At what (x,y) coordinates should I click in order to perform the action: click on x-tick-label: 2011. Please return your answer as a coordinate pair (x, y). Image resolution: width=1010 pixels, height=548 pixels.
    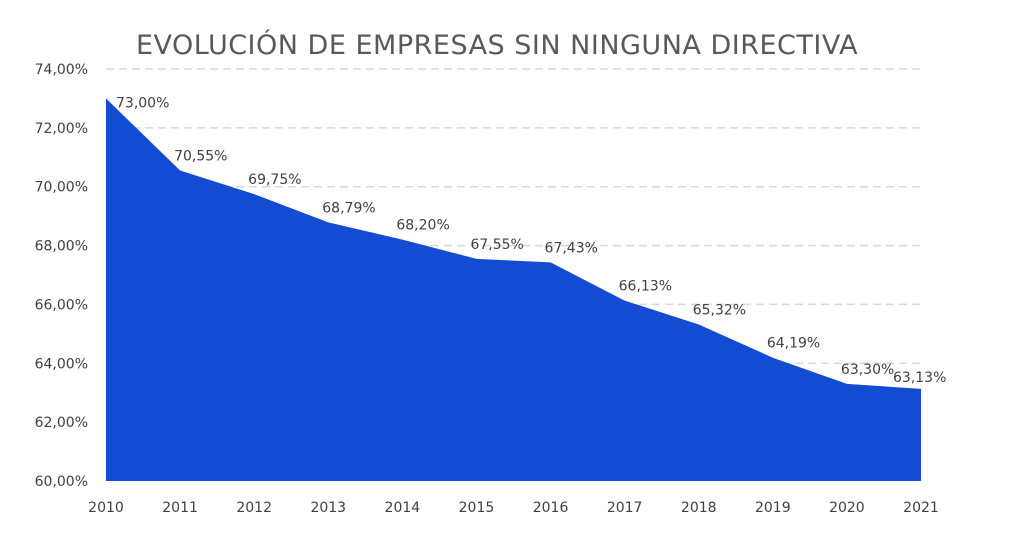
    Looking at the image, I should click on (180, 508).